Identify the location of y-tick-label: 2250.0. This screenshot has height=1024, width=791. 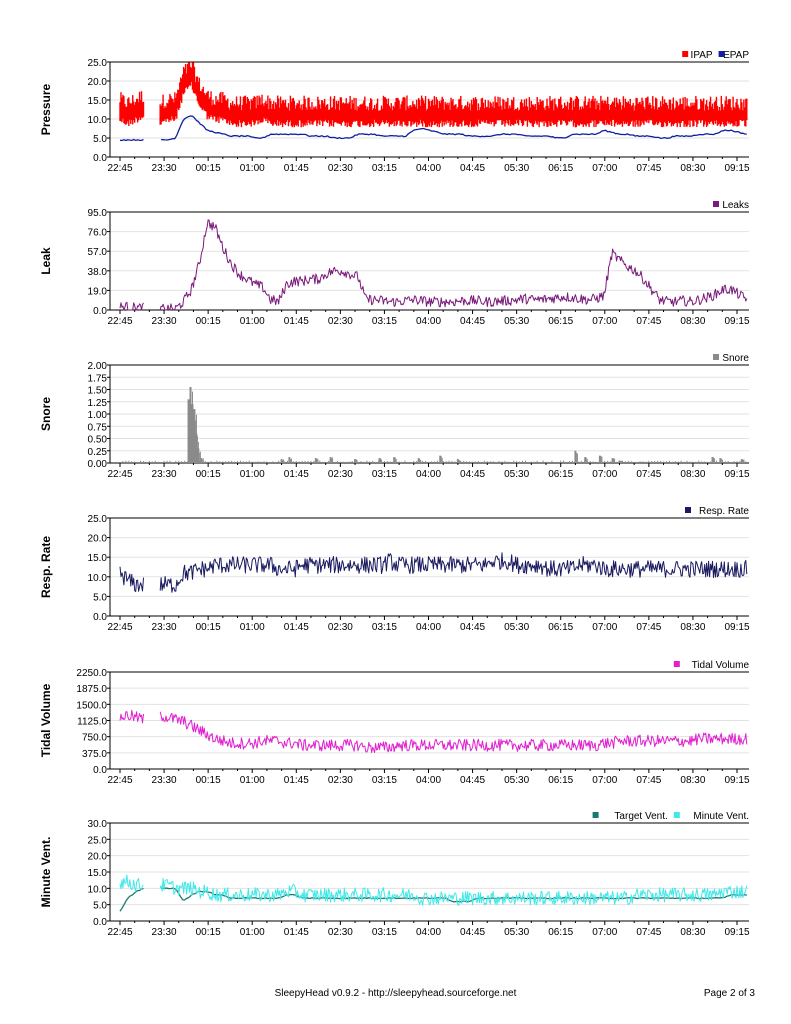
(91, 673).